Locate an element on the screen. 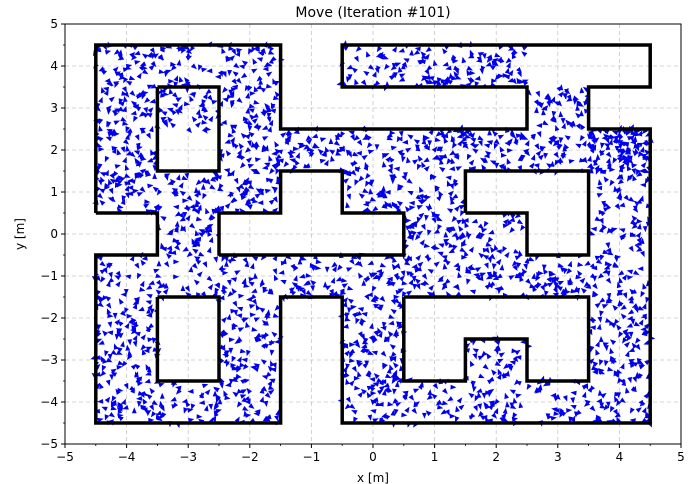 The width and height of the screenshot is (700, 484). x-tick-label: 2 is located at coordinates (496, 457).